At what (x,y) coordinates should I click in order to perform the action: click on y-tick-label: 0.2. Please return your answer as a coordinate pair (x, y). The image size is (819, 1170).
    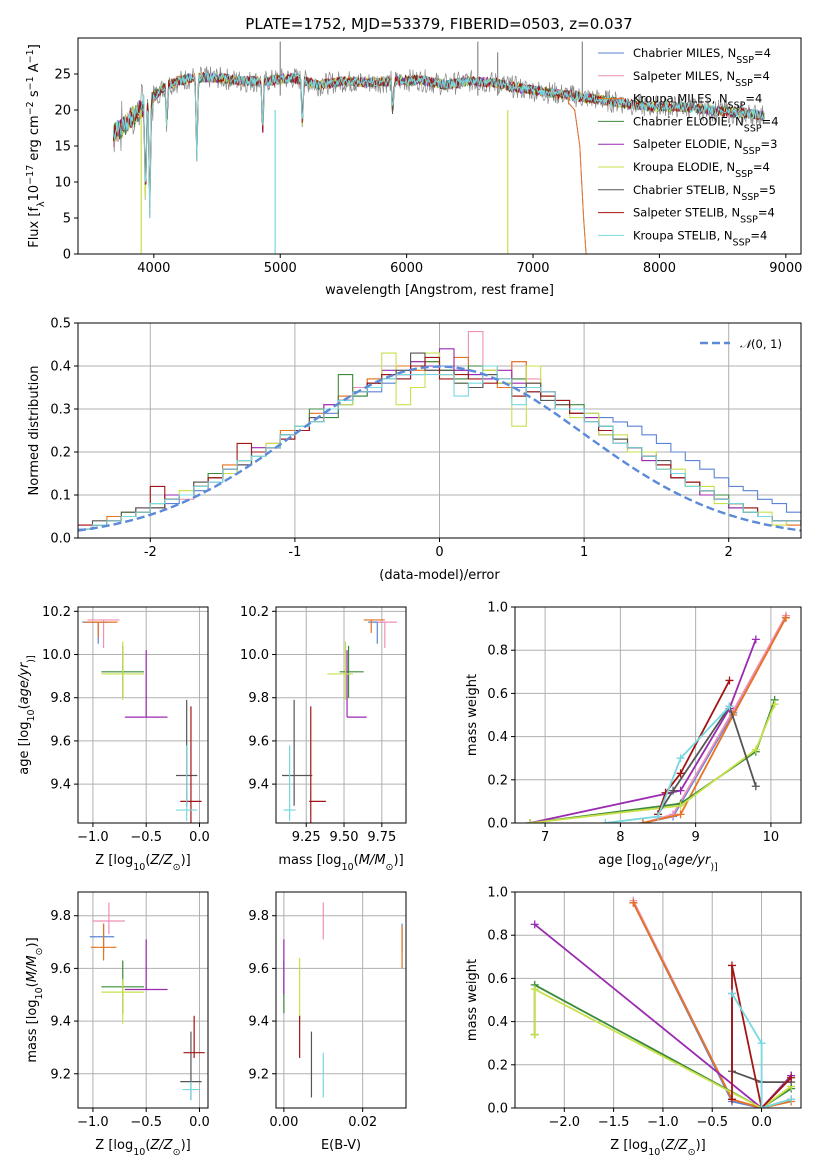
    Looking at the image, I should click on (60, 453).